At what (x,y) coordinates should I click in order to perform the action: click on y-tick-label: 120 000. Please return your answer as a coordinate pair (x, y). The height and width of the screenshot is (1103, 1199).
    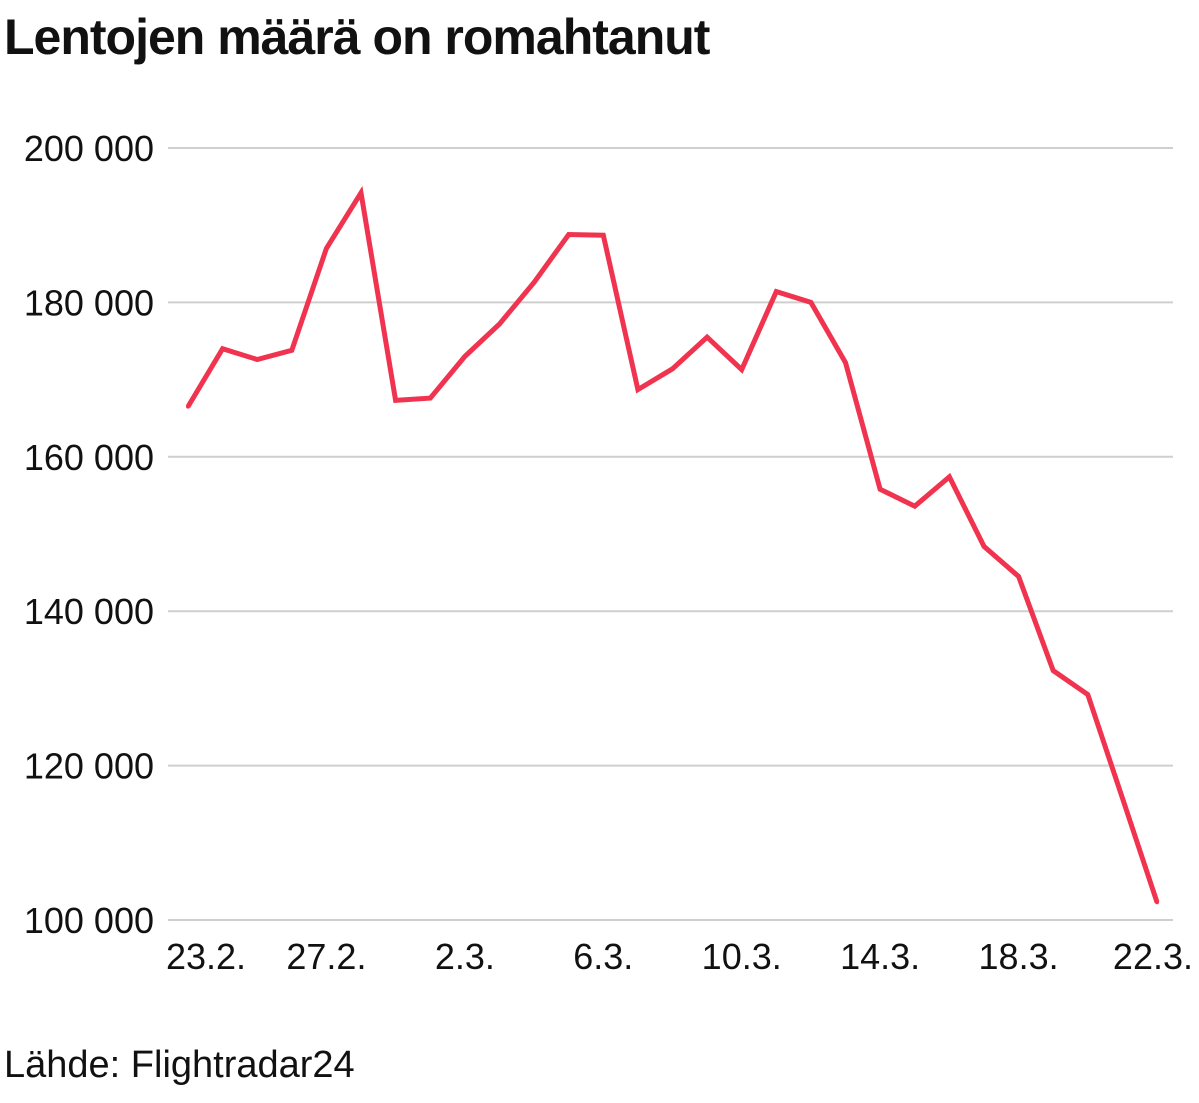
    Looking at the image, I should click on (89, 766).